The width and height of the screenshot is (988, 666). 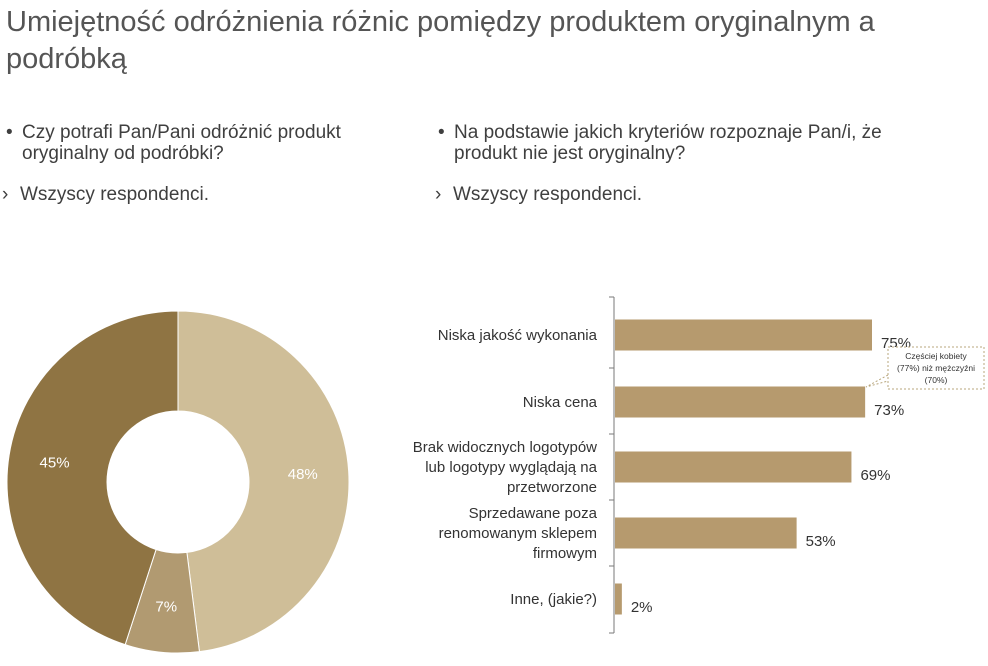 I want to click on callout-text: (77%) niż mężczyźni, so click(x=936, y=368).